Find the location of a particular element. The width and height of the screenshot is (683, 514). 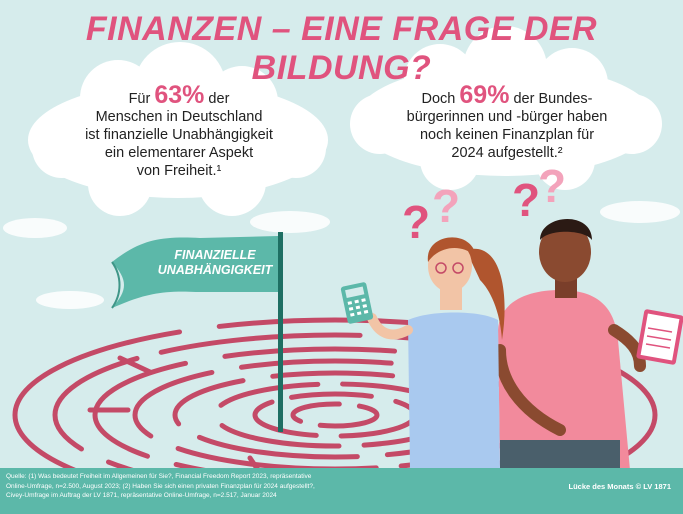

page-title: FINANZEN – EINE FRAGE DER BILDUNG? is located at coordinates (341, 48).